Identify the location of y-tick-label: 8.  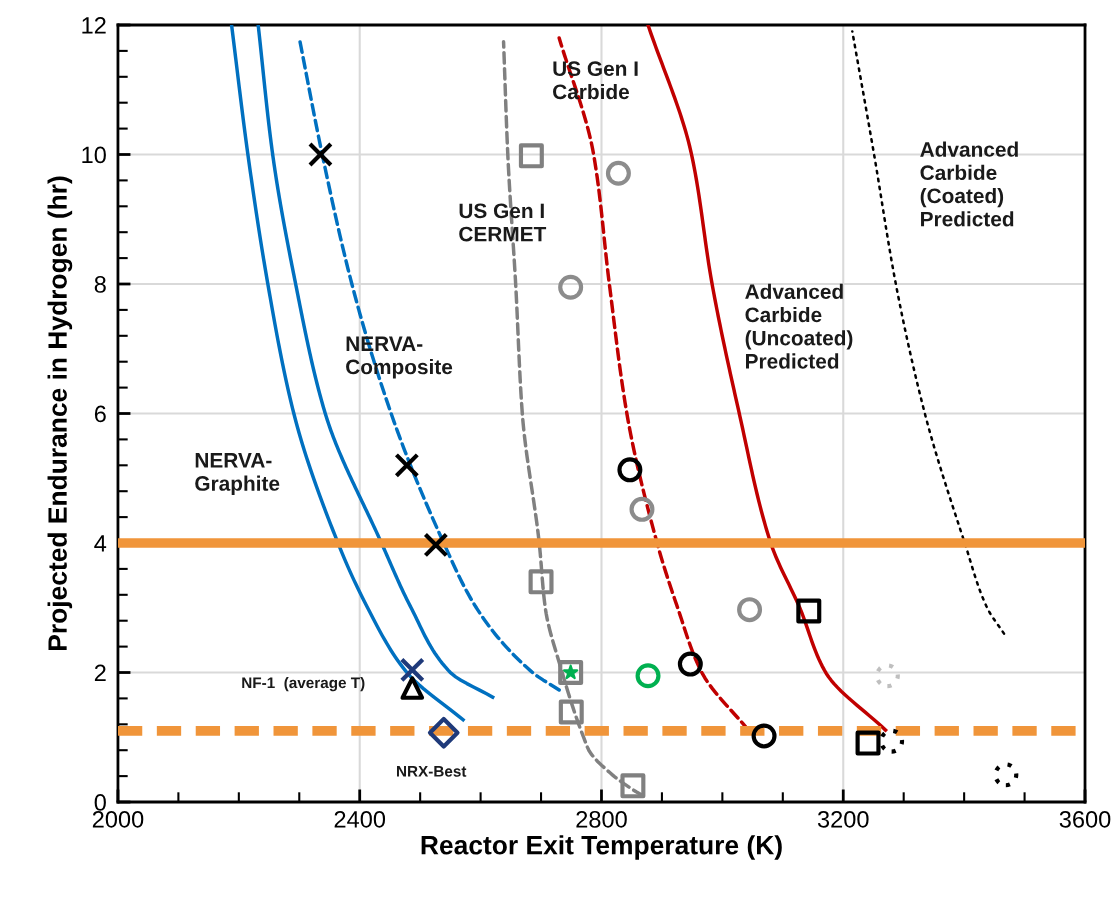
(100, 284).